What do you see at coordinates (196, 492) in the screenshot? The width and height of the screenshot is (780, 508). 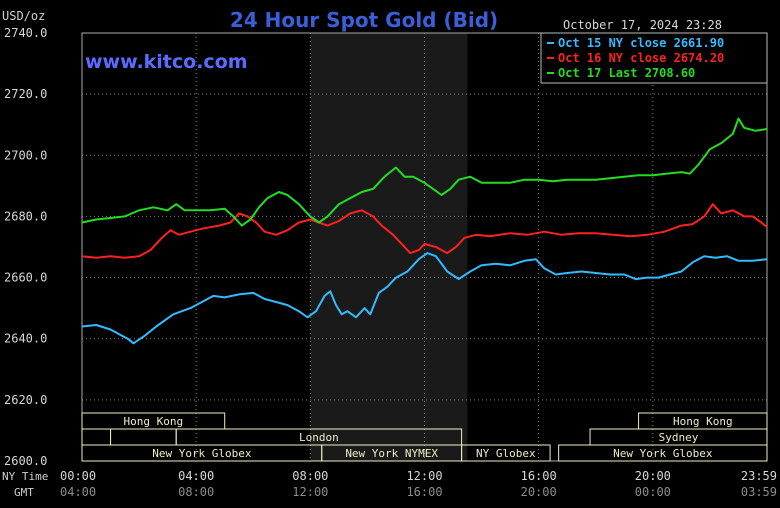 I see `x-tick-label-gmt: 08:00` at bounding box center [196, 492].